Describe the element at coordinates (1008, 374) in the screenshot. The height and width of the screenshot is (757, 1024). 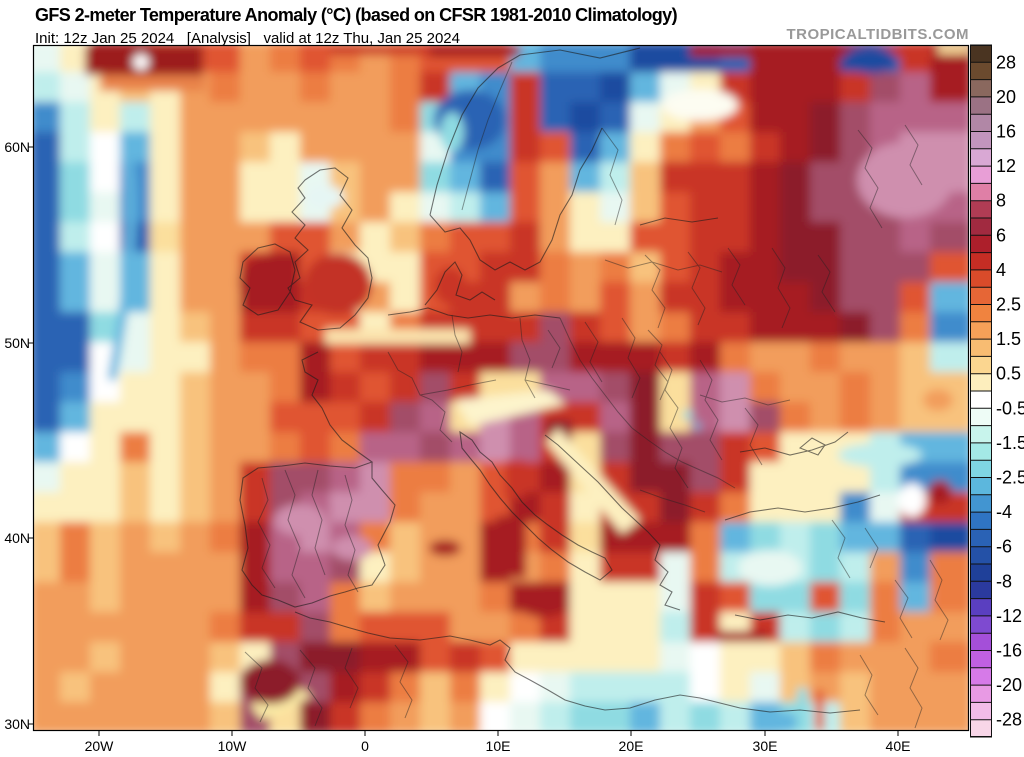
I see `svg-text: 0.5` at that location.